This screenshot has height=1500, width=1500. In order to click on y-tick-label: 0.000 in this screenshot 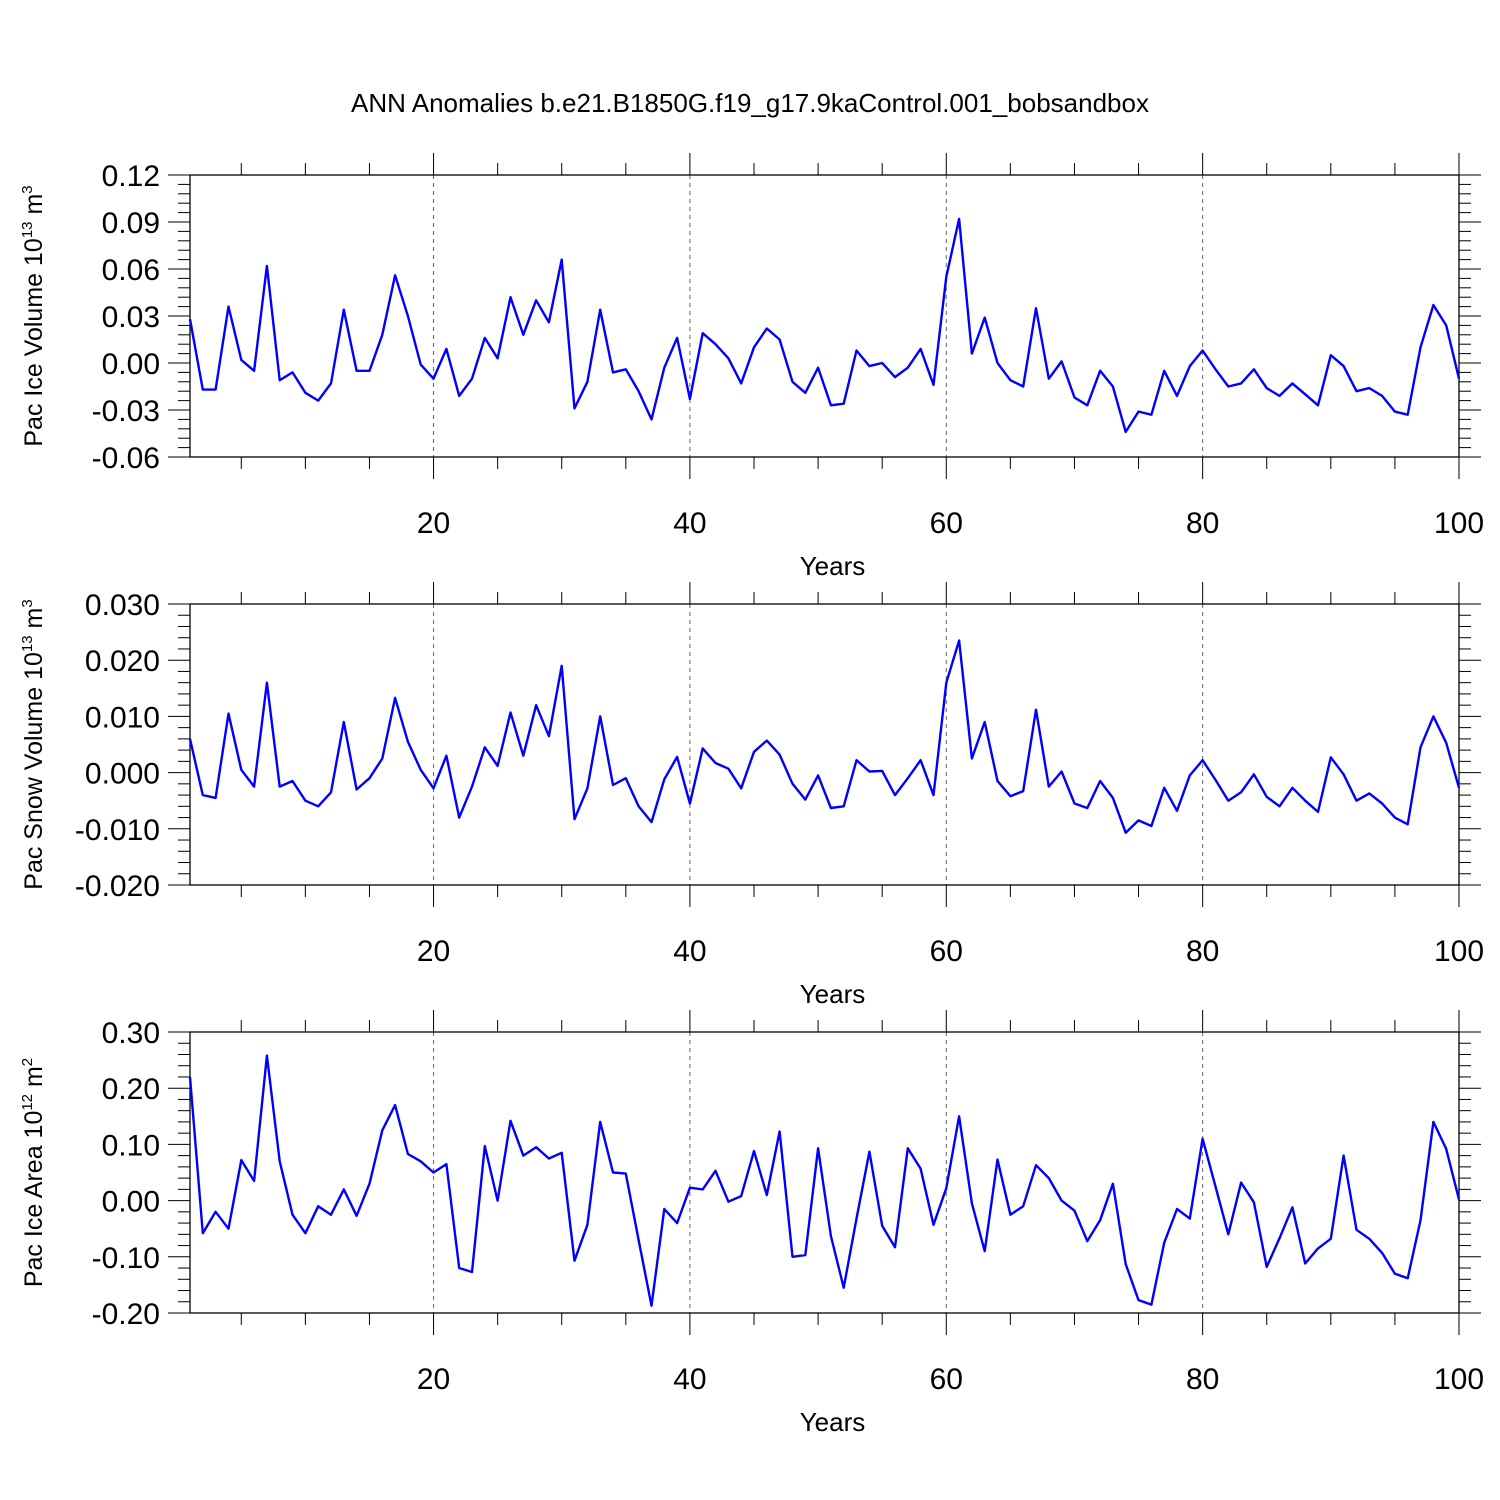, I will do `click(122, 774)`.